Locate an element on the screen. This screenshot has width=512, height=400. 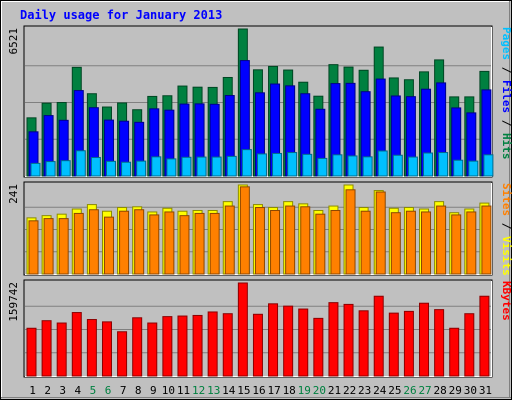
chart-title: Daily usage for January 2013 is located at coordinates (121, 15).